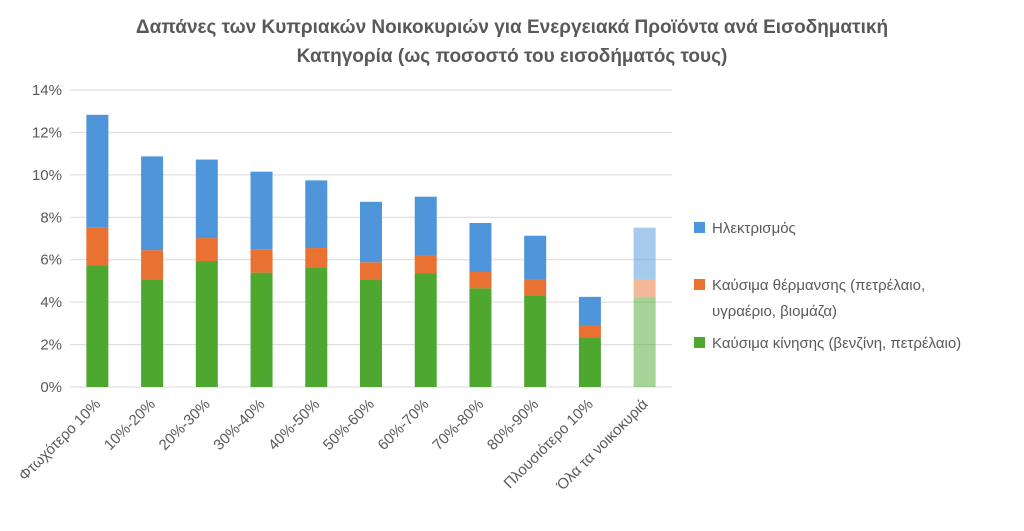 The image size is (1024, 531). What do you see at coordinates (836, 343) in the screenshot?
I see `legend-label: Καύσιμα κίνησης (βενζίνη, πετρέλαιο)` at bounding box center [836, 343].